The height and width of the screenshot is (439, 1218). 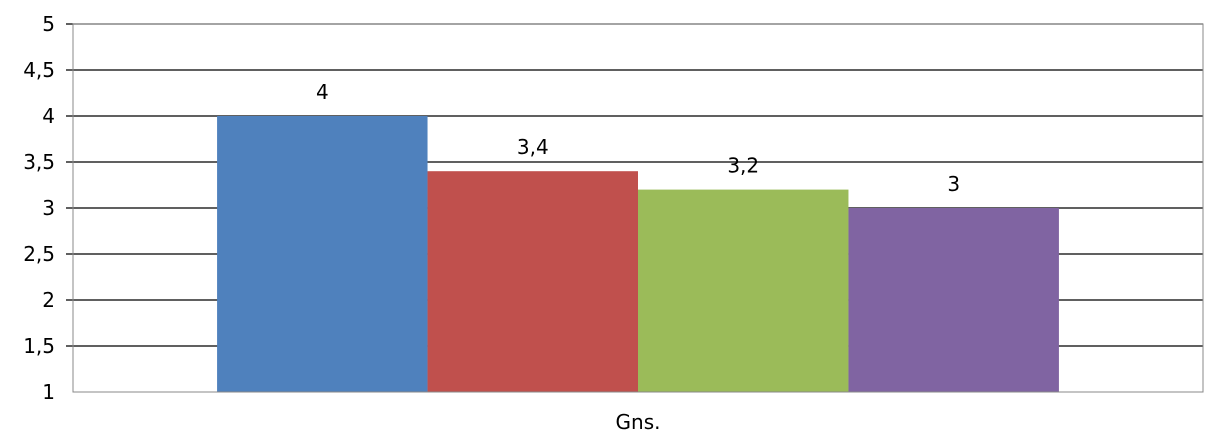 What do you see at coordinates (953, 184) in the screenshot?
I see `data-label: 3` at bounding box center [953, 184].